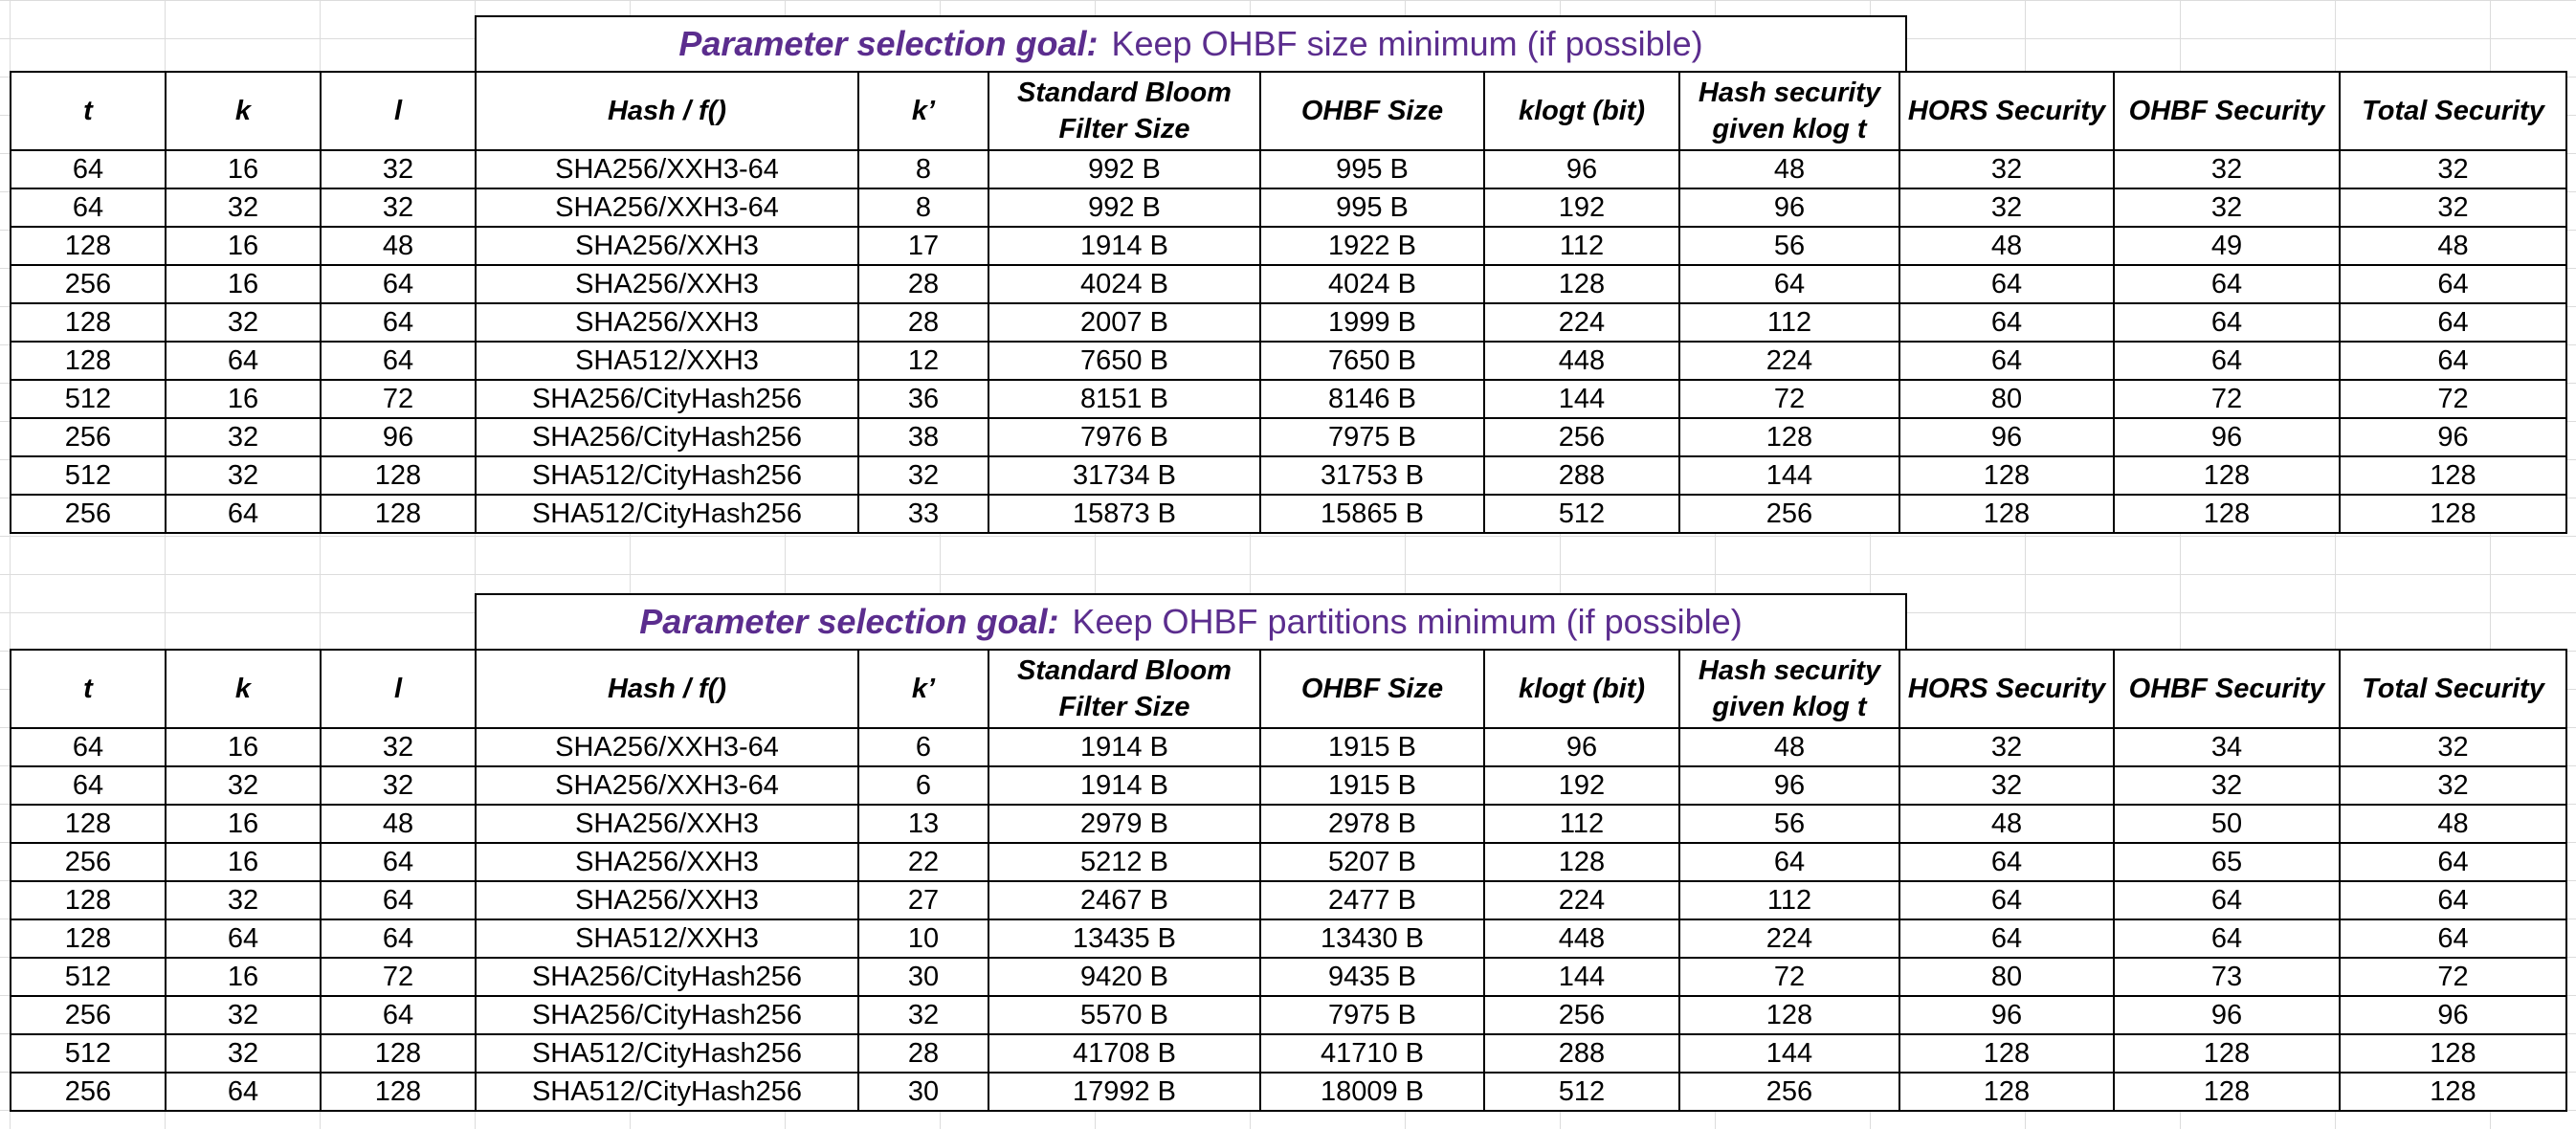 This screenshot has height=1129, width=2576. What do you see at coordinates (1124, 1092) in the screenshot?
I see `table-cell: 17992 B` at bounding box center [1124, 1092].